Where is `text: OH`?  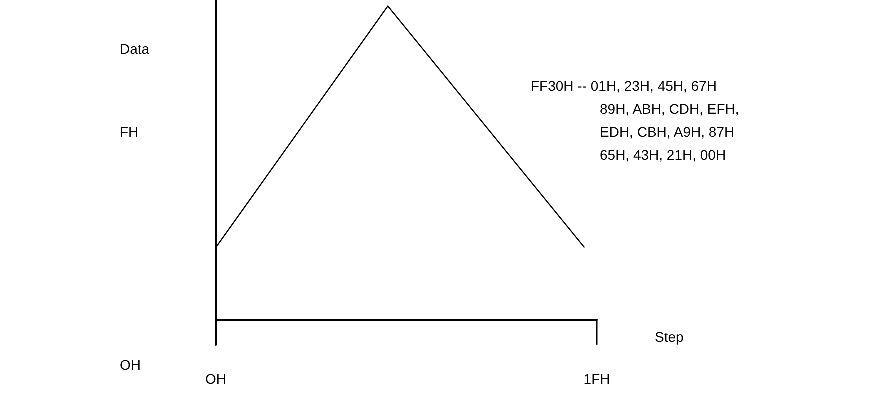
text: OH is located at coordinates (130, 365).